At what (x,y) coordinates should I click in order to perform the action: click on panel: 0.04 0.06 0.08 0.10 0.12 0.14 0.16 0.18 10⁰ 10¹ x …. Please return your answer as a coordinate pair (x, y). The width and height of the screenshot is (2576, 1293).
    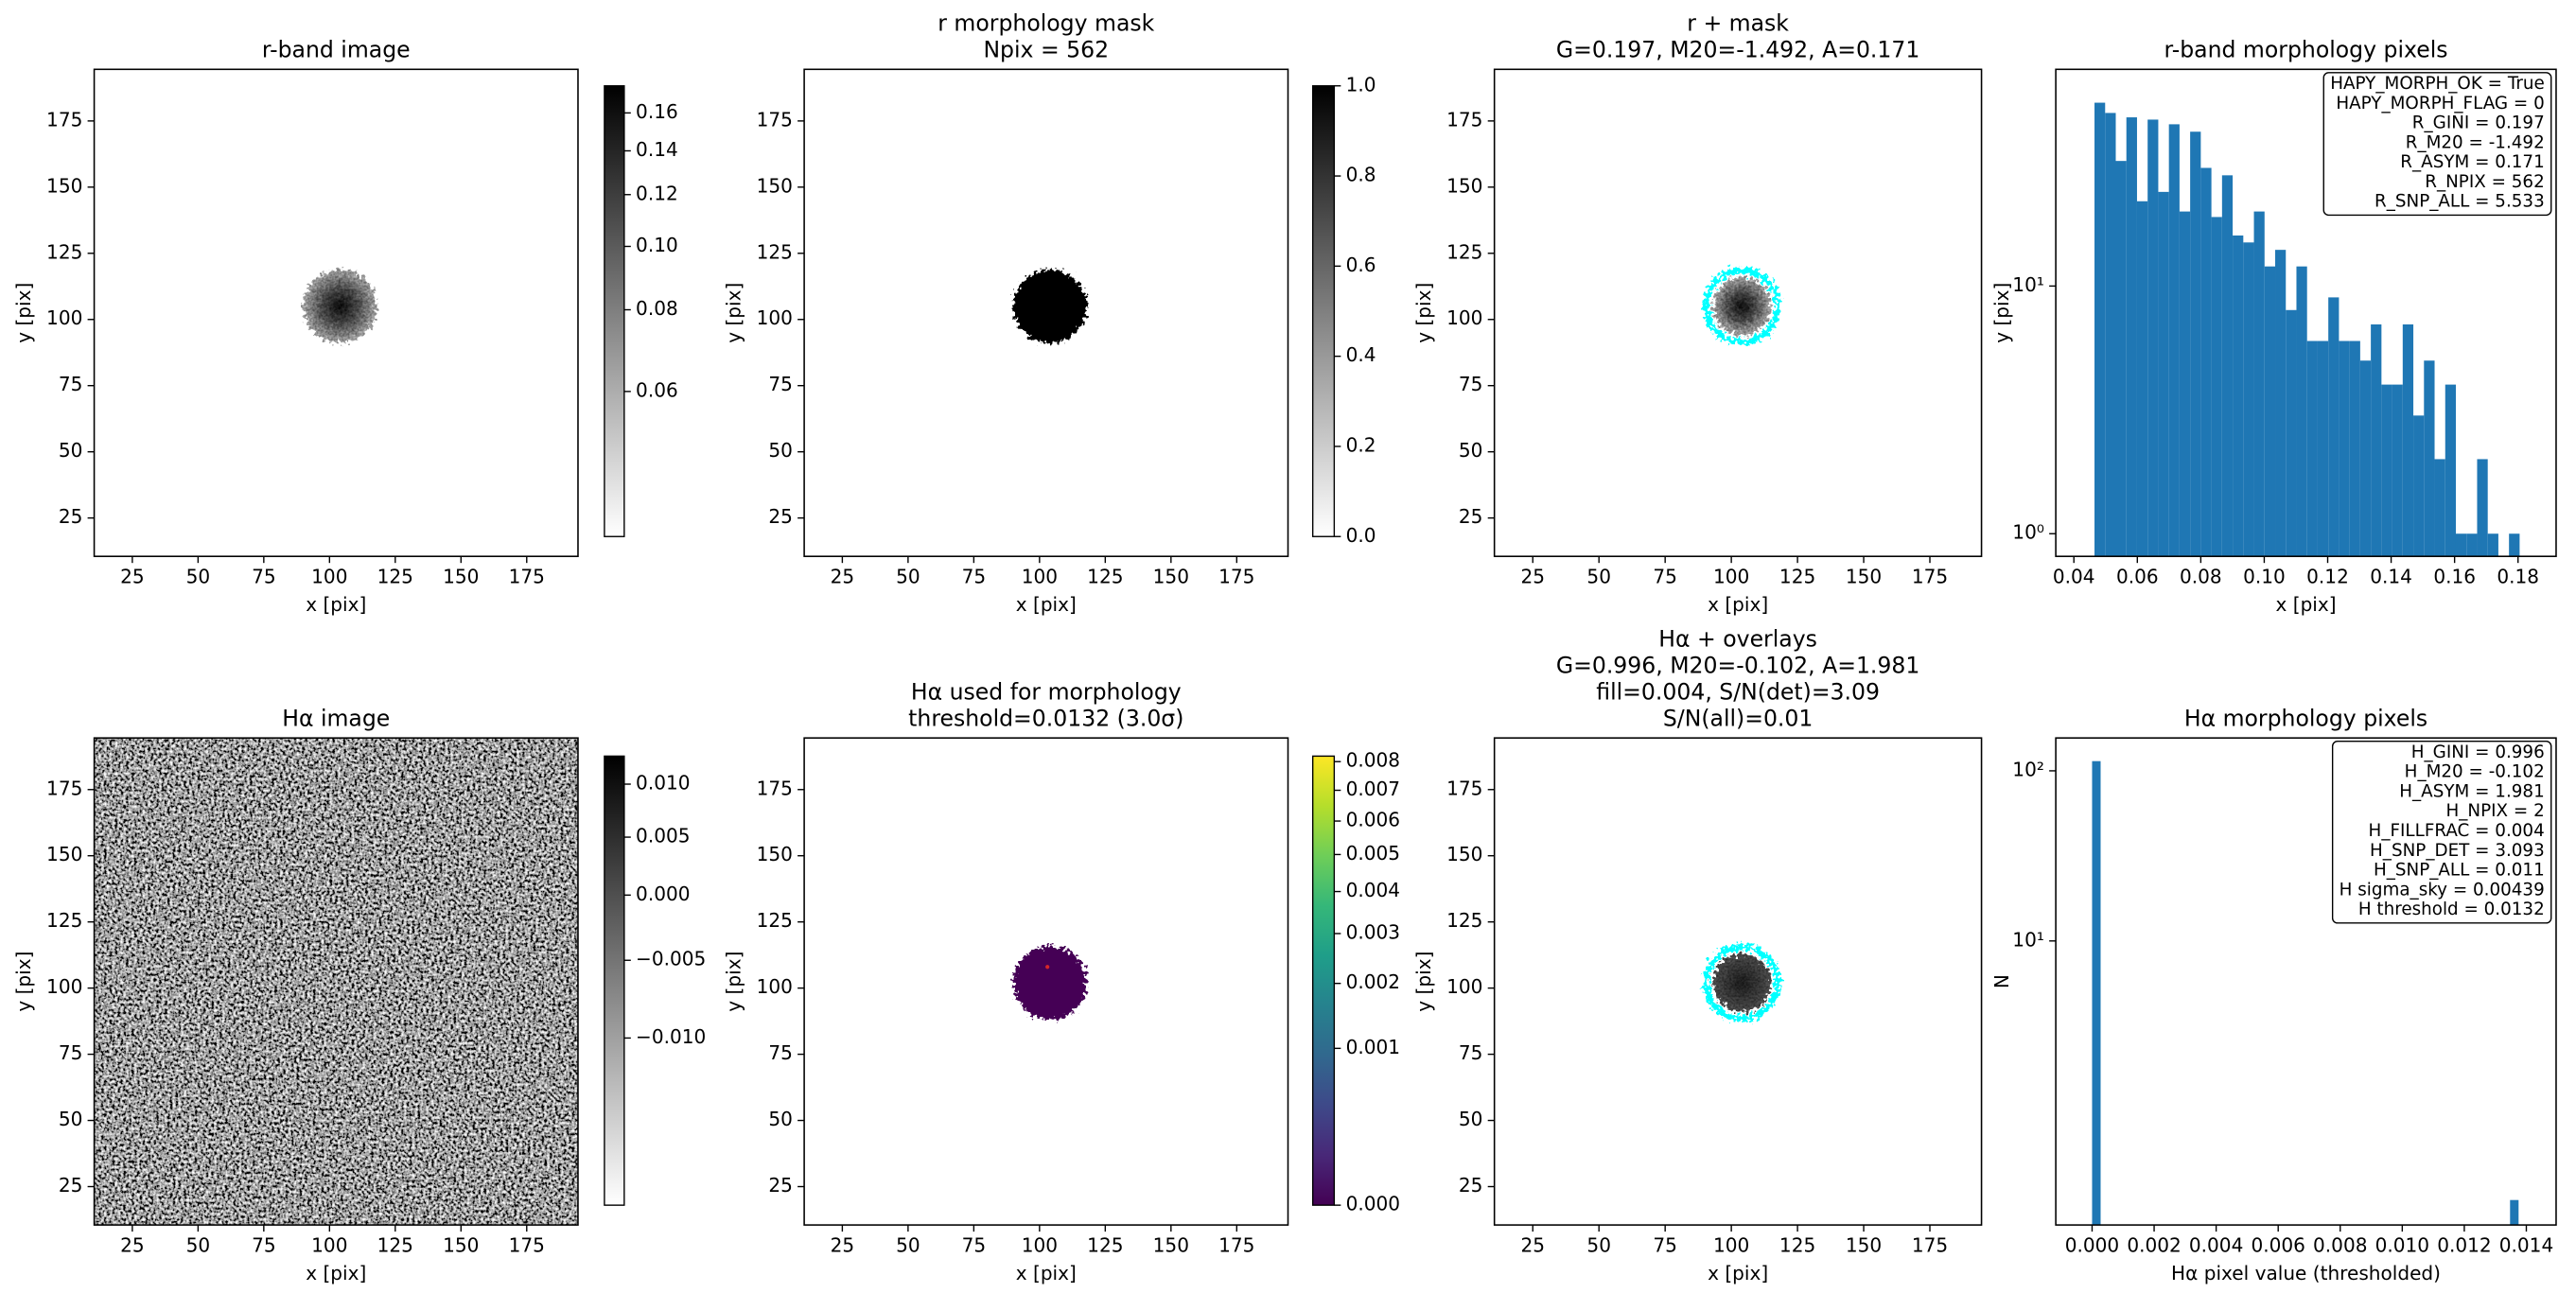
    Looking at the image, I should click on (2273, 326).